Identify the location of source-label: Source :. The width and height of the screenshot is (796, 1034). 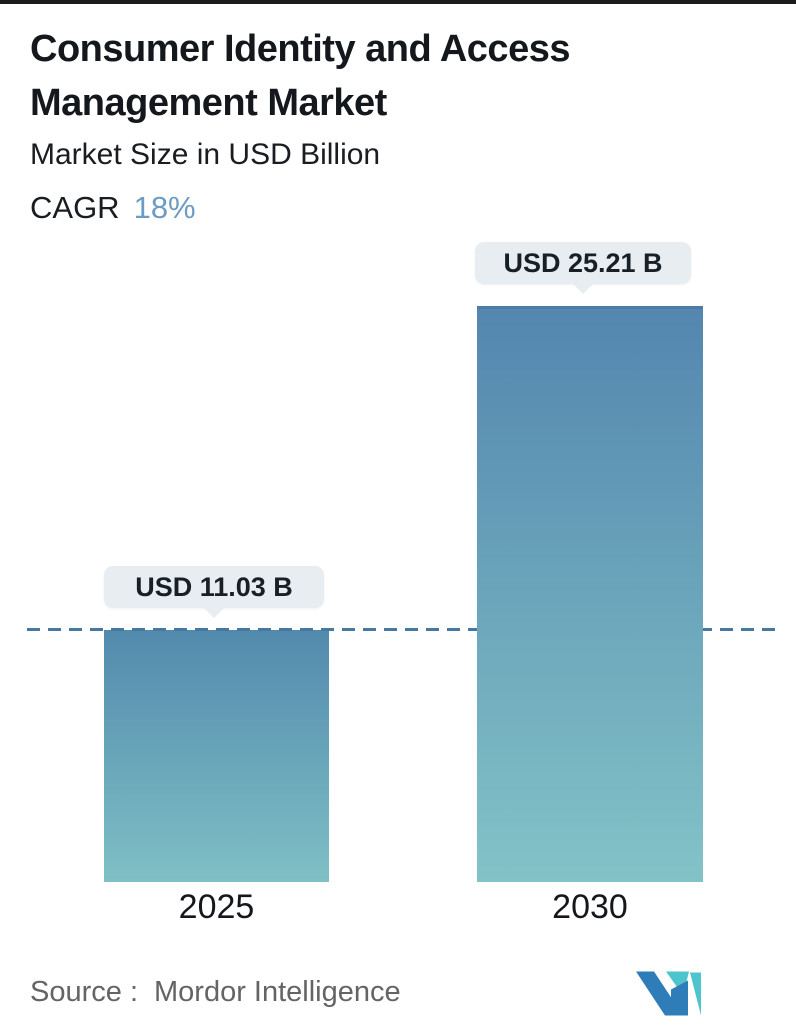
(84, 992).